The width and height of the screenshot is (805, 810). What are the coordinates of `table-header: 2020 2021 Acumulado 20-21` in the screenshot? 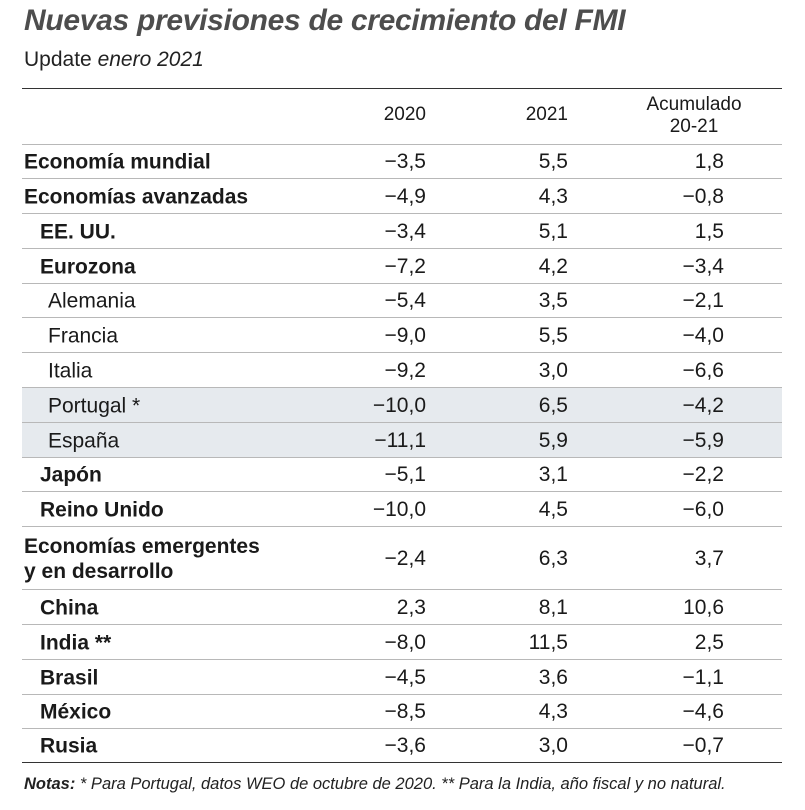 It's located at (402, 117).